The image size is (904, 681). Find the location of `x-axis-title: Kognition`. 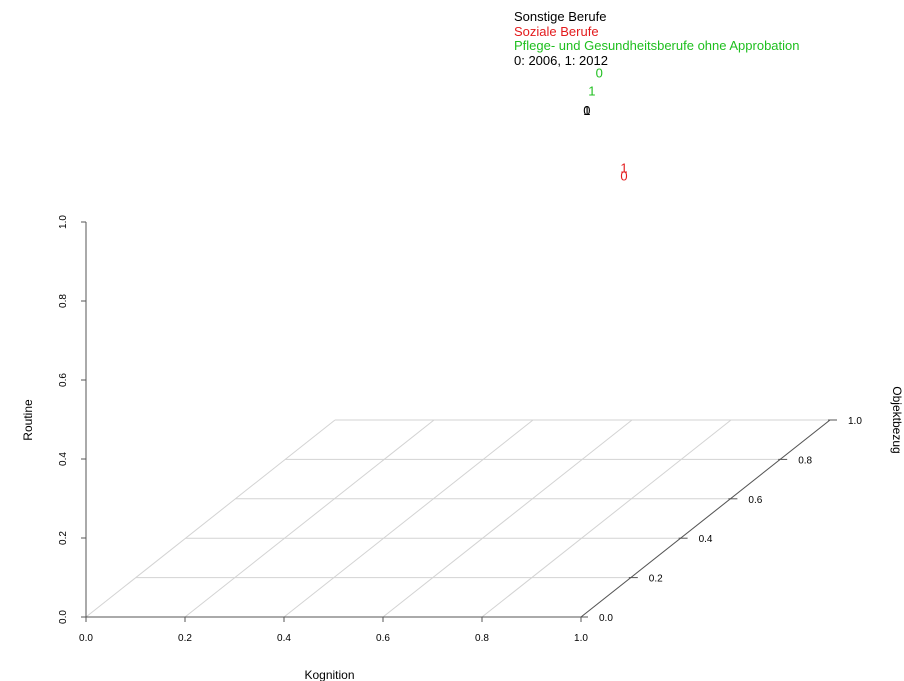

x-axis-title: Kognition is located at coordinates (329, 674).